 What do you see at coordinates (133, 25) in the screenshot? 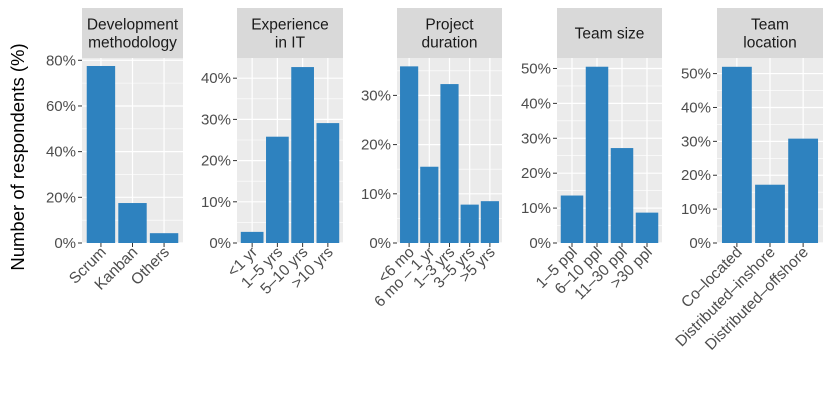
I see `facet-title-line: Development` at bounding box center [133, 25].